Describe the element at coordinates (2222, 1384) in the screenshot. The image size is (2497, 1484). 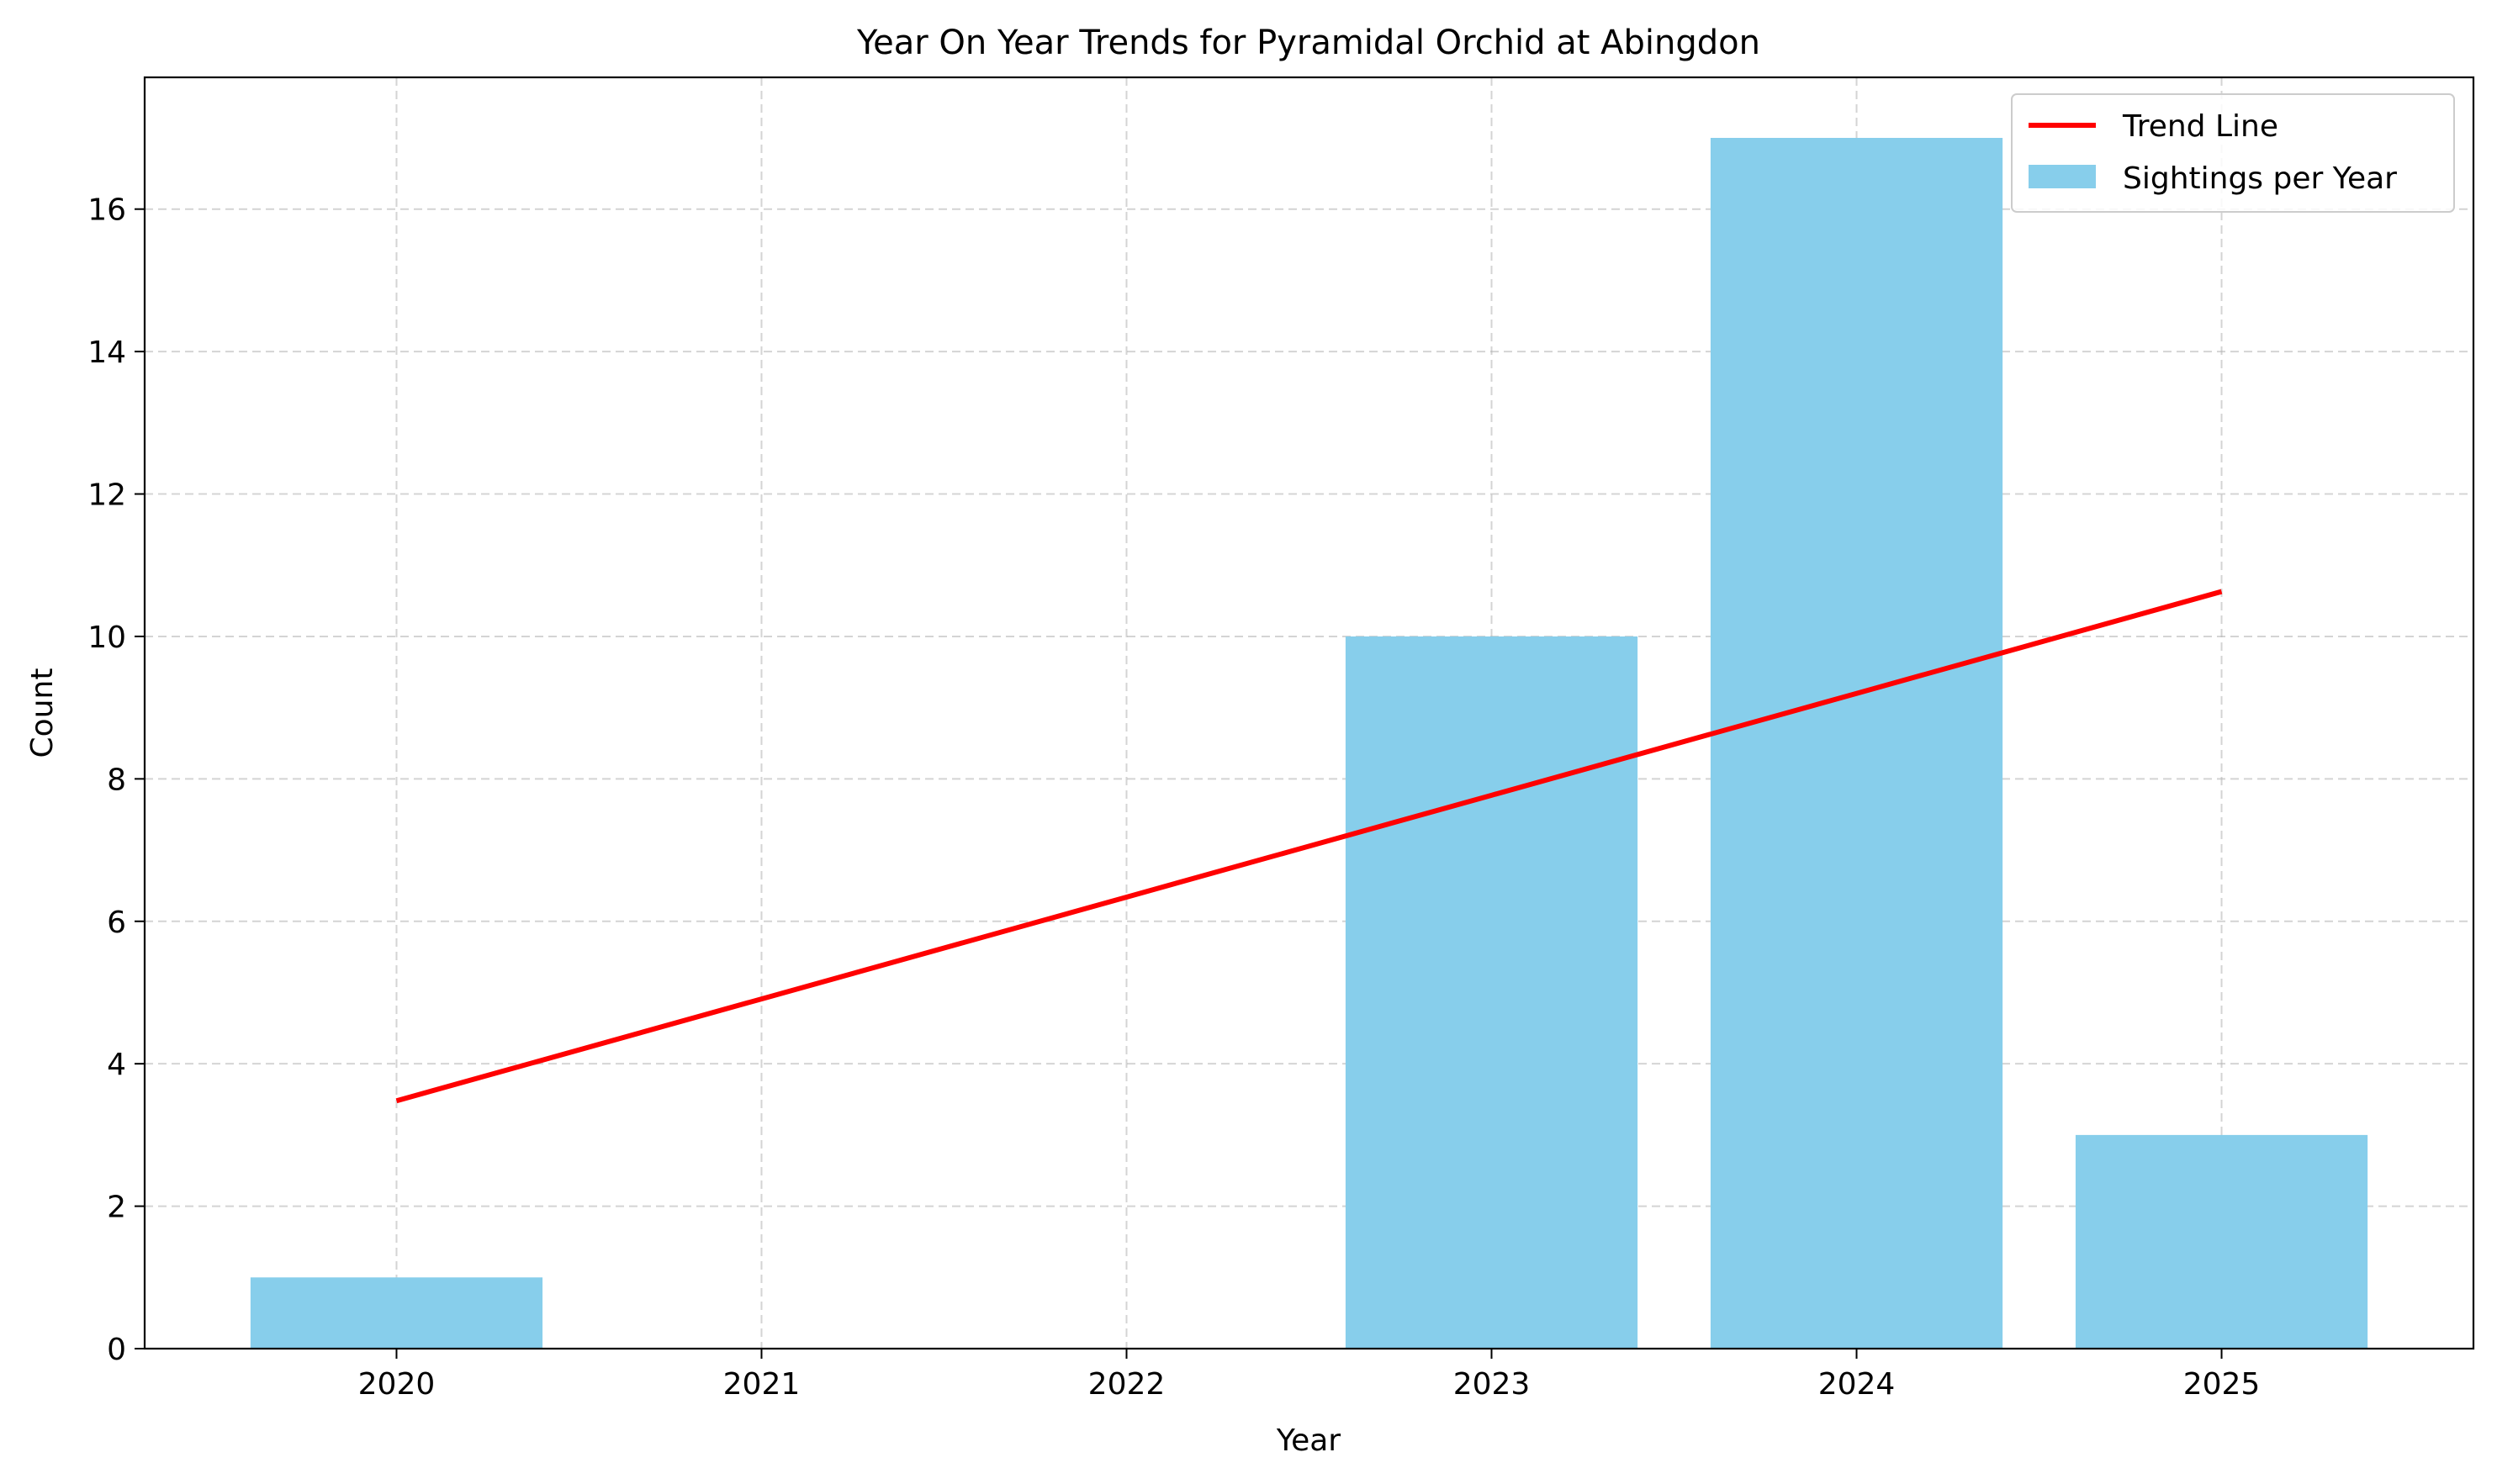
I see `x-tick-label: 2025` at that location.